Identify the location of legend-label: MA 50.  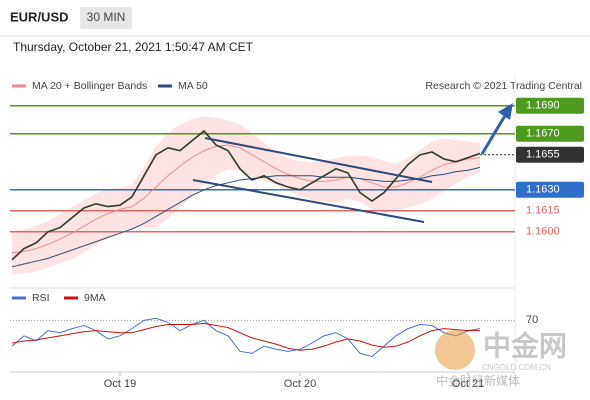
(193, 86).